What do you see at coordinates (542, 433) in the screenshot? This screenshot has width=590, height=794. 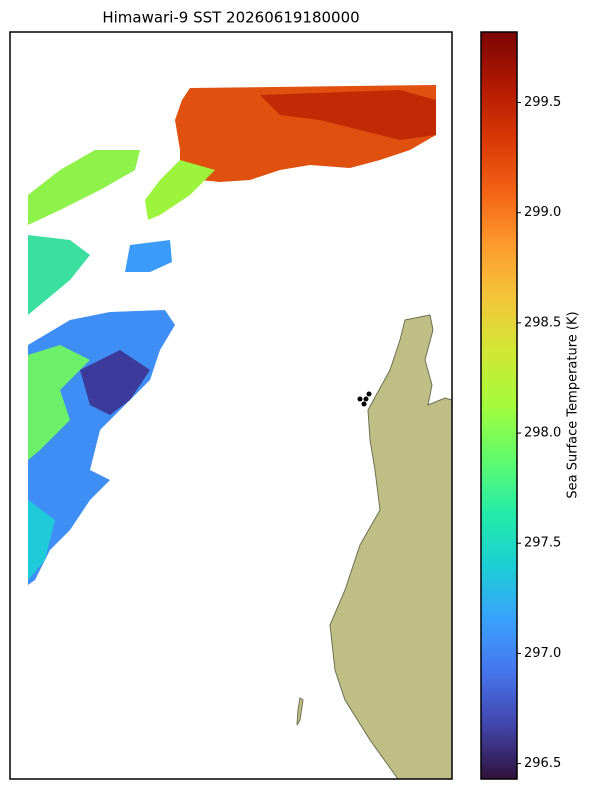 I see `colorbar-tick-label: 298.0` at bounding box center [542, 433].